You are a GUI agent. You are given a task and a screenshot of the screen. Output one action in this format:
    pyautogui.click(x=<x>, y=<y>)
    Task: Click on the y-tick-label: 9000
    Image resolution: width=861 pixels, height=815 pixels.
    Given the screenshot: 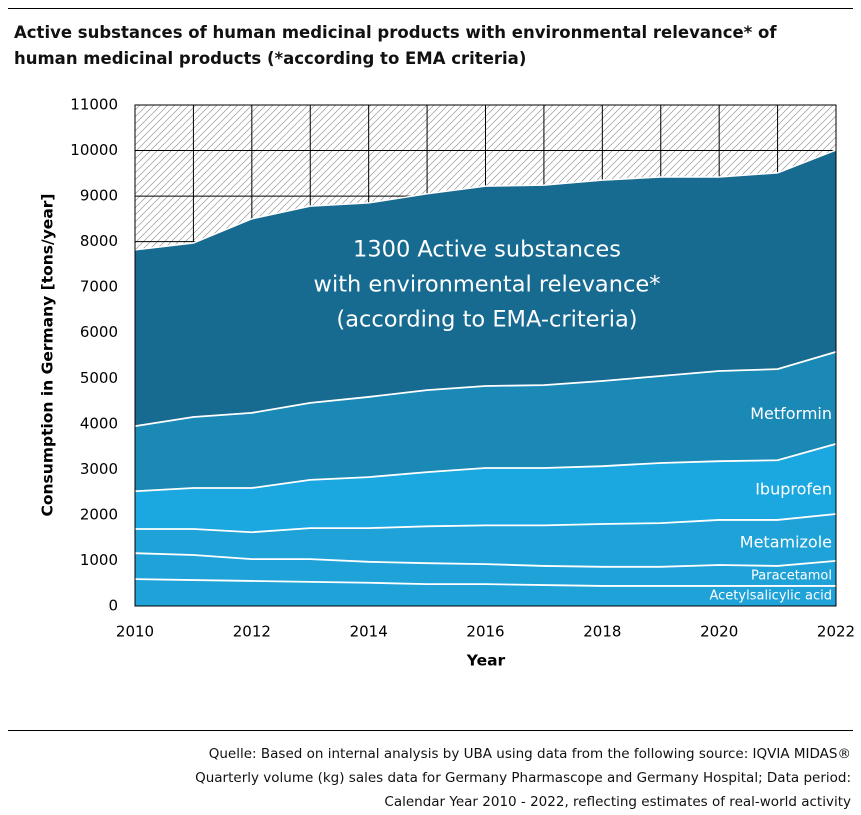 What is the action you would take?
    pyautogui.click(x=99, y=196)
    